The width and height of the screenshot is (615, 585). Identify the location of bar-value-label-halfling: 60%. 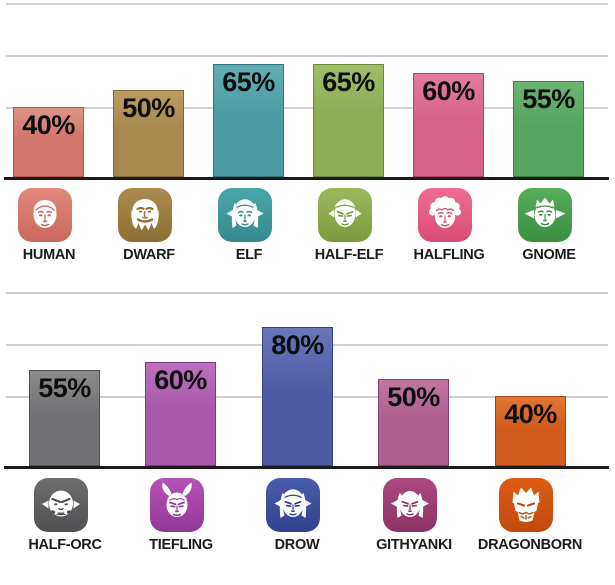
(448, 91).